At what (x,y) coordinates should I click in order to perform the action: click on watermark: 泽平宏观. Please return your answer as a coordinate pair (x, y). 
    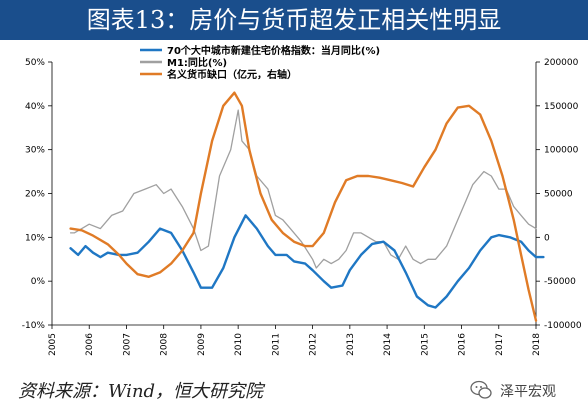
    Looking at the image, I should click on (525, 391).